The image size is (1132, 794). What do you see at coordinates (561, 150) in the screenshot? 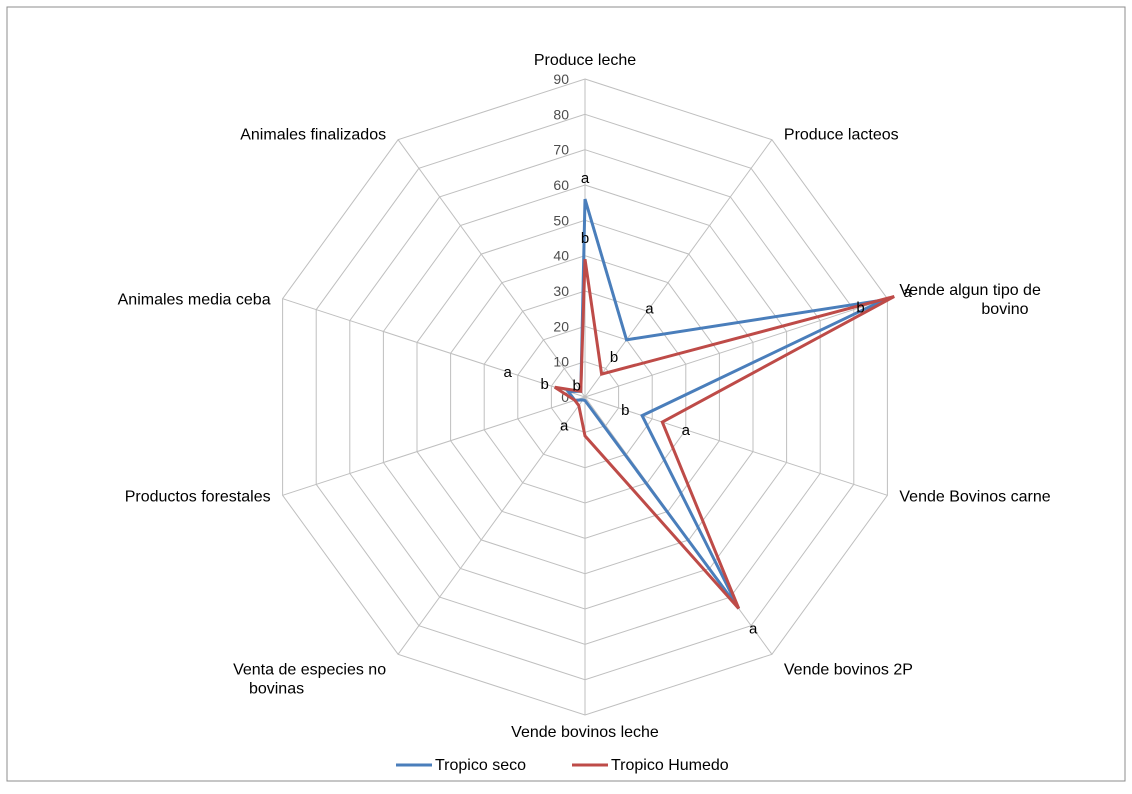
I see `tick-label: 70` at bounding box center [561, 150].